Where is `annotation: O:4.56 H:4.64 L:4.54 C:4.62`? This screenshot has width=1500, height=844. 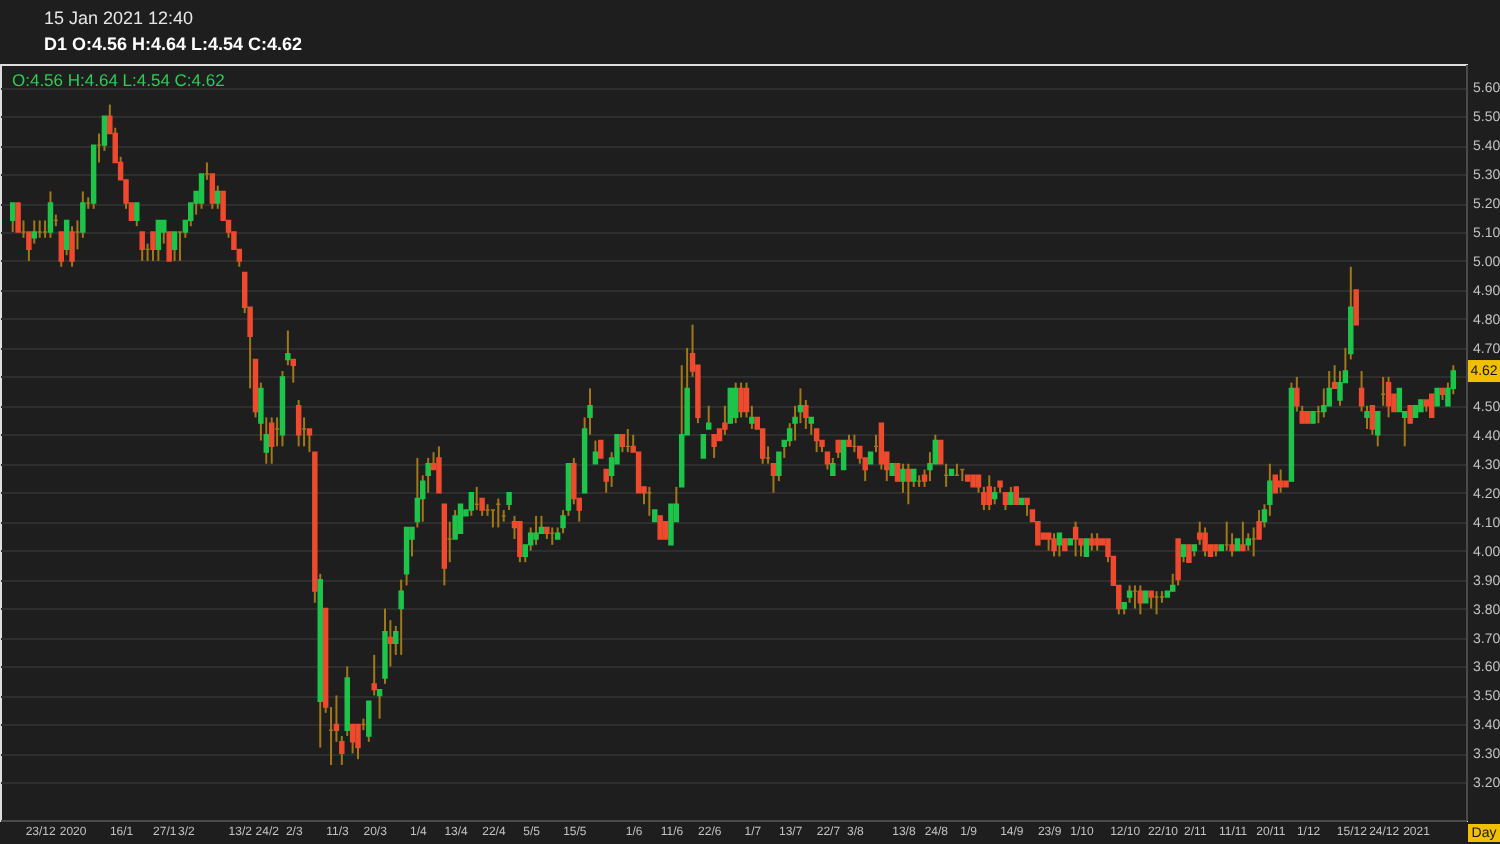
annotation: O:4.56 H:4.64 L:4.54 C:4.62 is located at coordinates (119, 80).